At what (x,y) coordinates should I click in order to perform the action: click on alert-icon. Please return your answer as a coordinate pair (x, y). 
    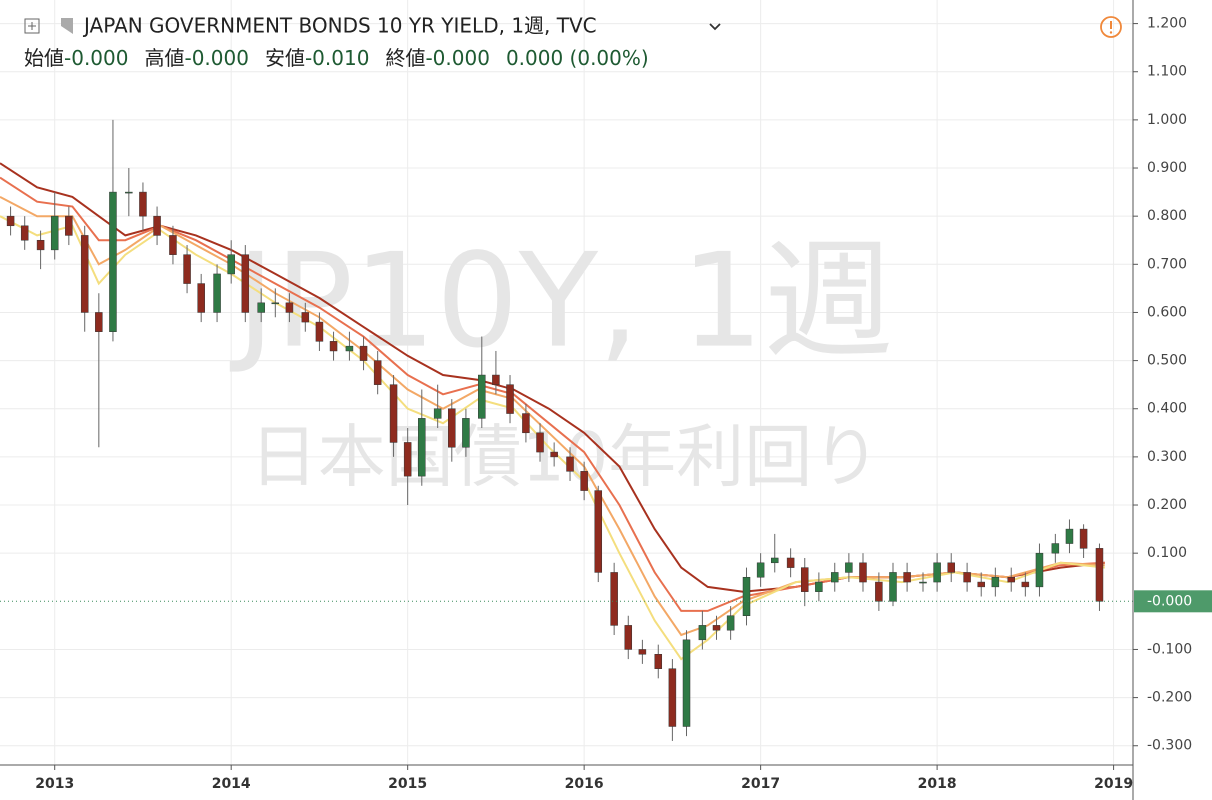
    Looking at the image, I should click on (1111, 27).